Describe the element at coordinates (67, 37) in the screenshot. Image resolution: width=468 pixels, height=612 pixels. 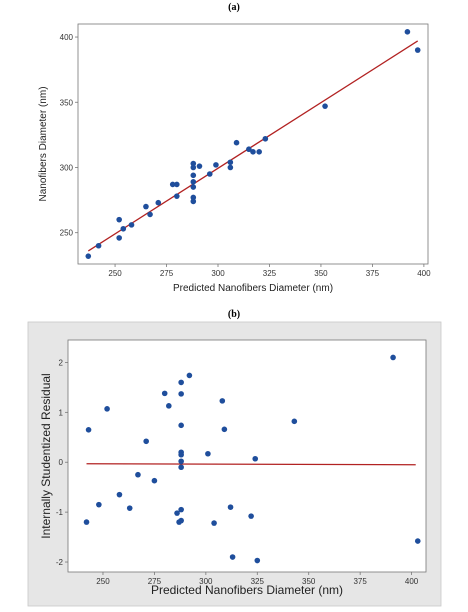
I see `y-tick-label: 400` at that location.